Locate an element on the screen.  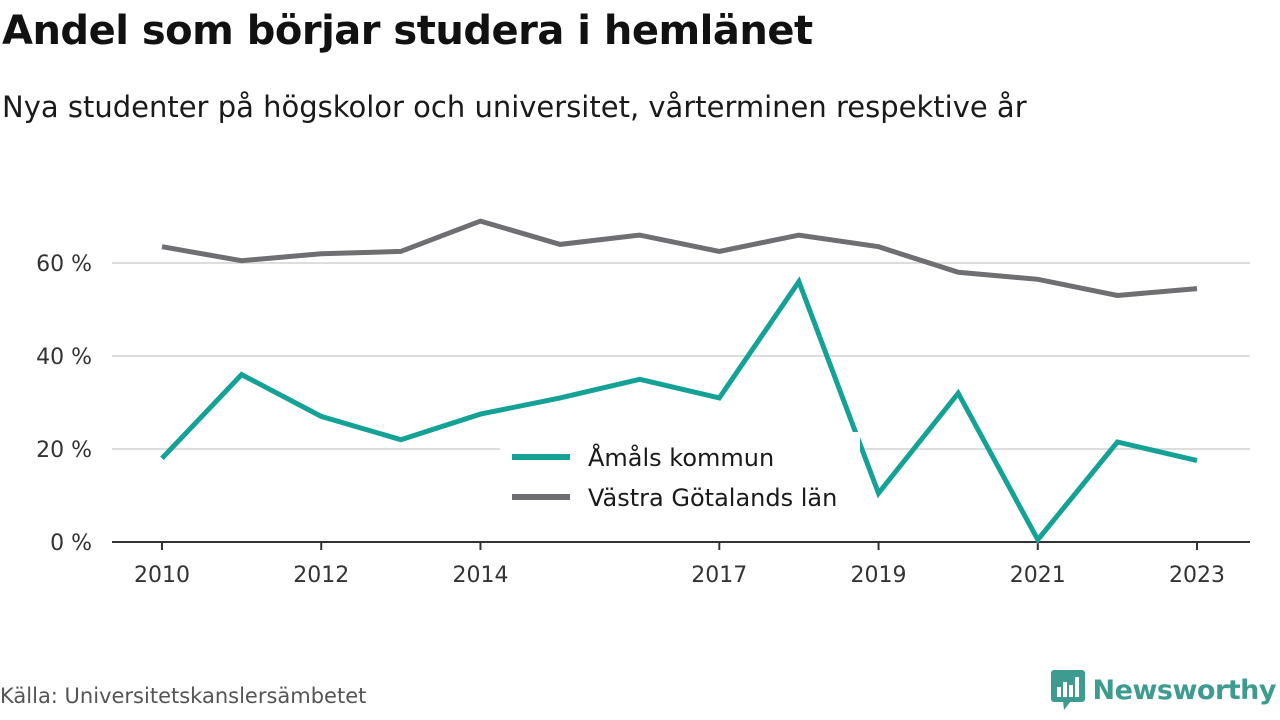
newsworthy-logo: Newsworthy is located at coordinates (1163, 690).